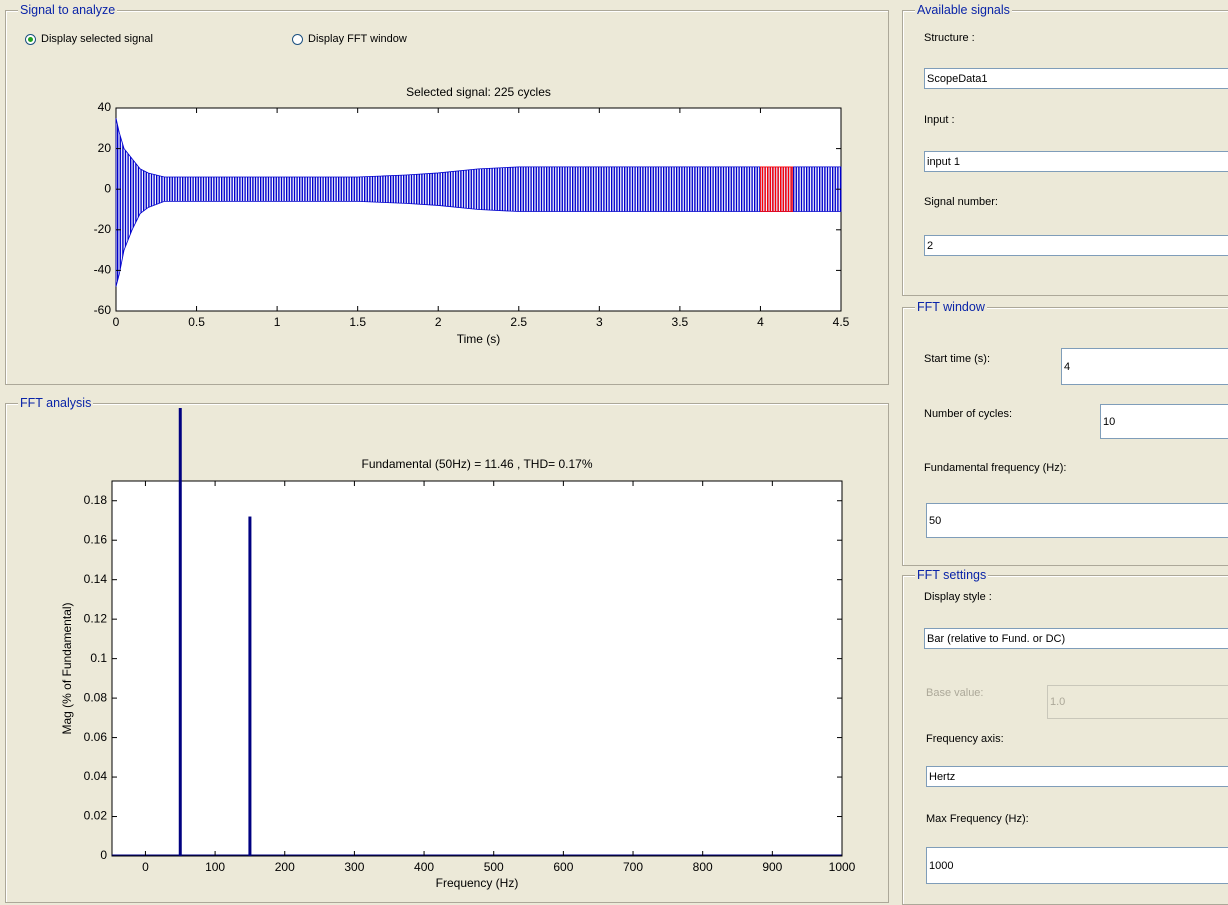 This screenshot has width=1228, height=905. What do you see at coordinates (1144, 366) in the screenshot?
I see `text-input: 4` at bounding box center [1144, 366].